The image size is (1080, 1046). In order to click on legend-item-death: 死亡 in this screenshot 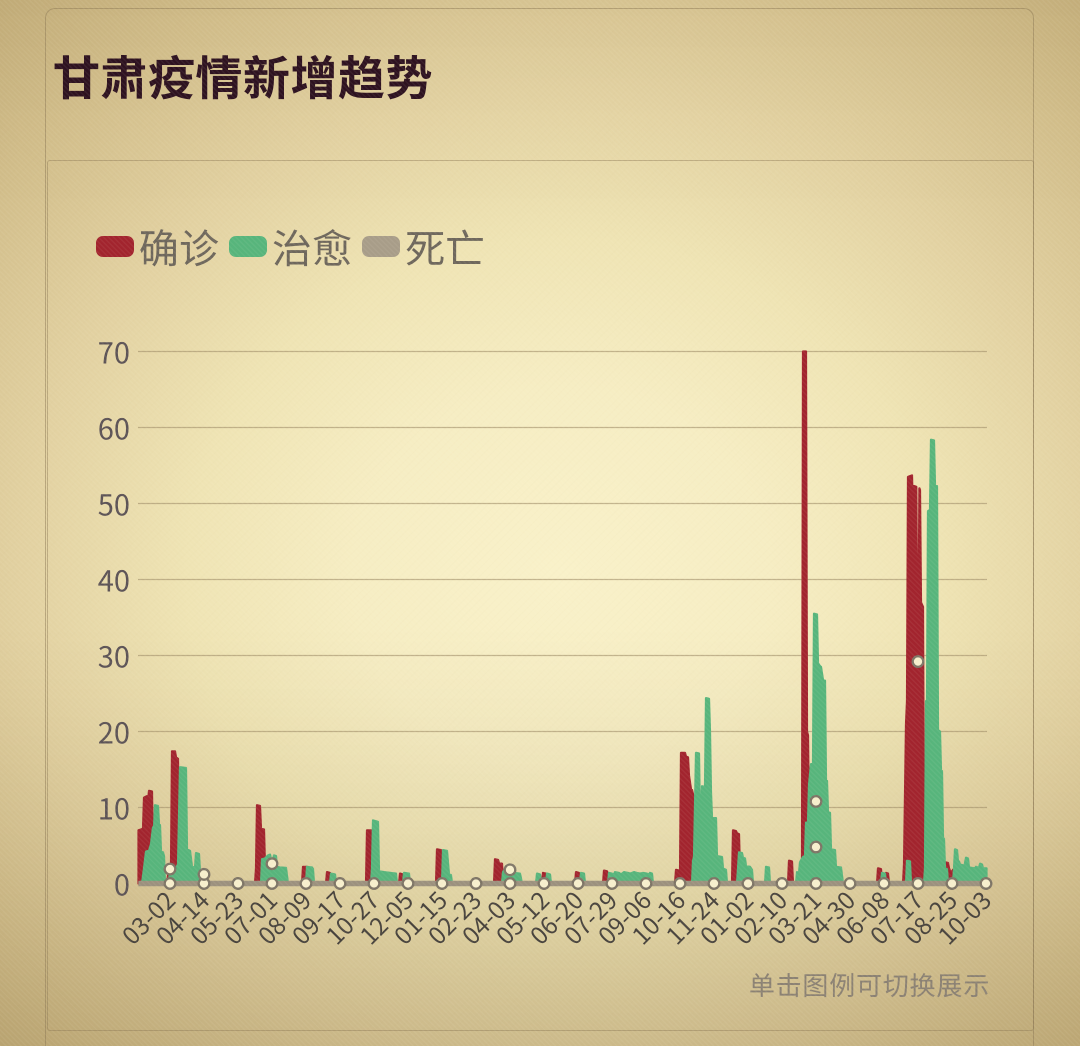, I will do `click(423, 246)`.